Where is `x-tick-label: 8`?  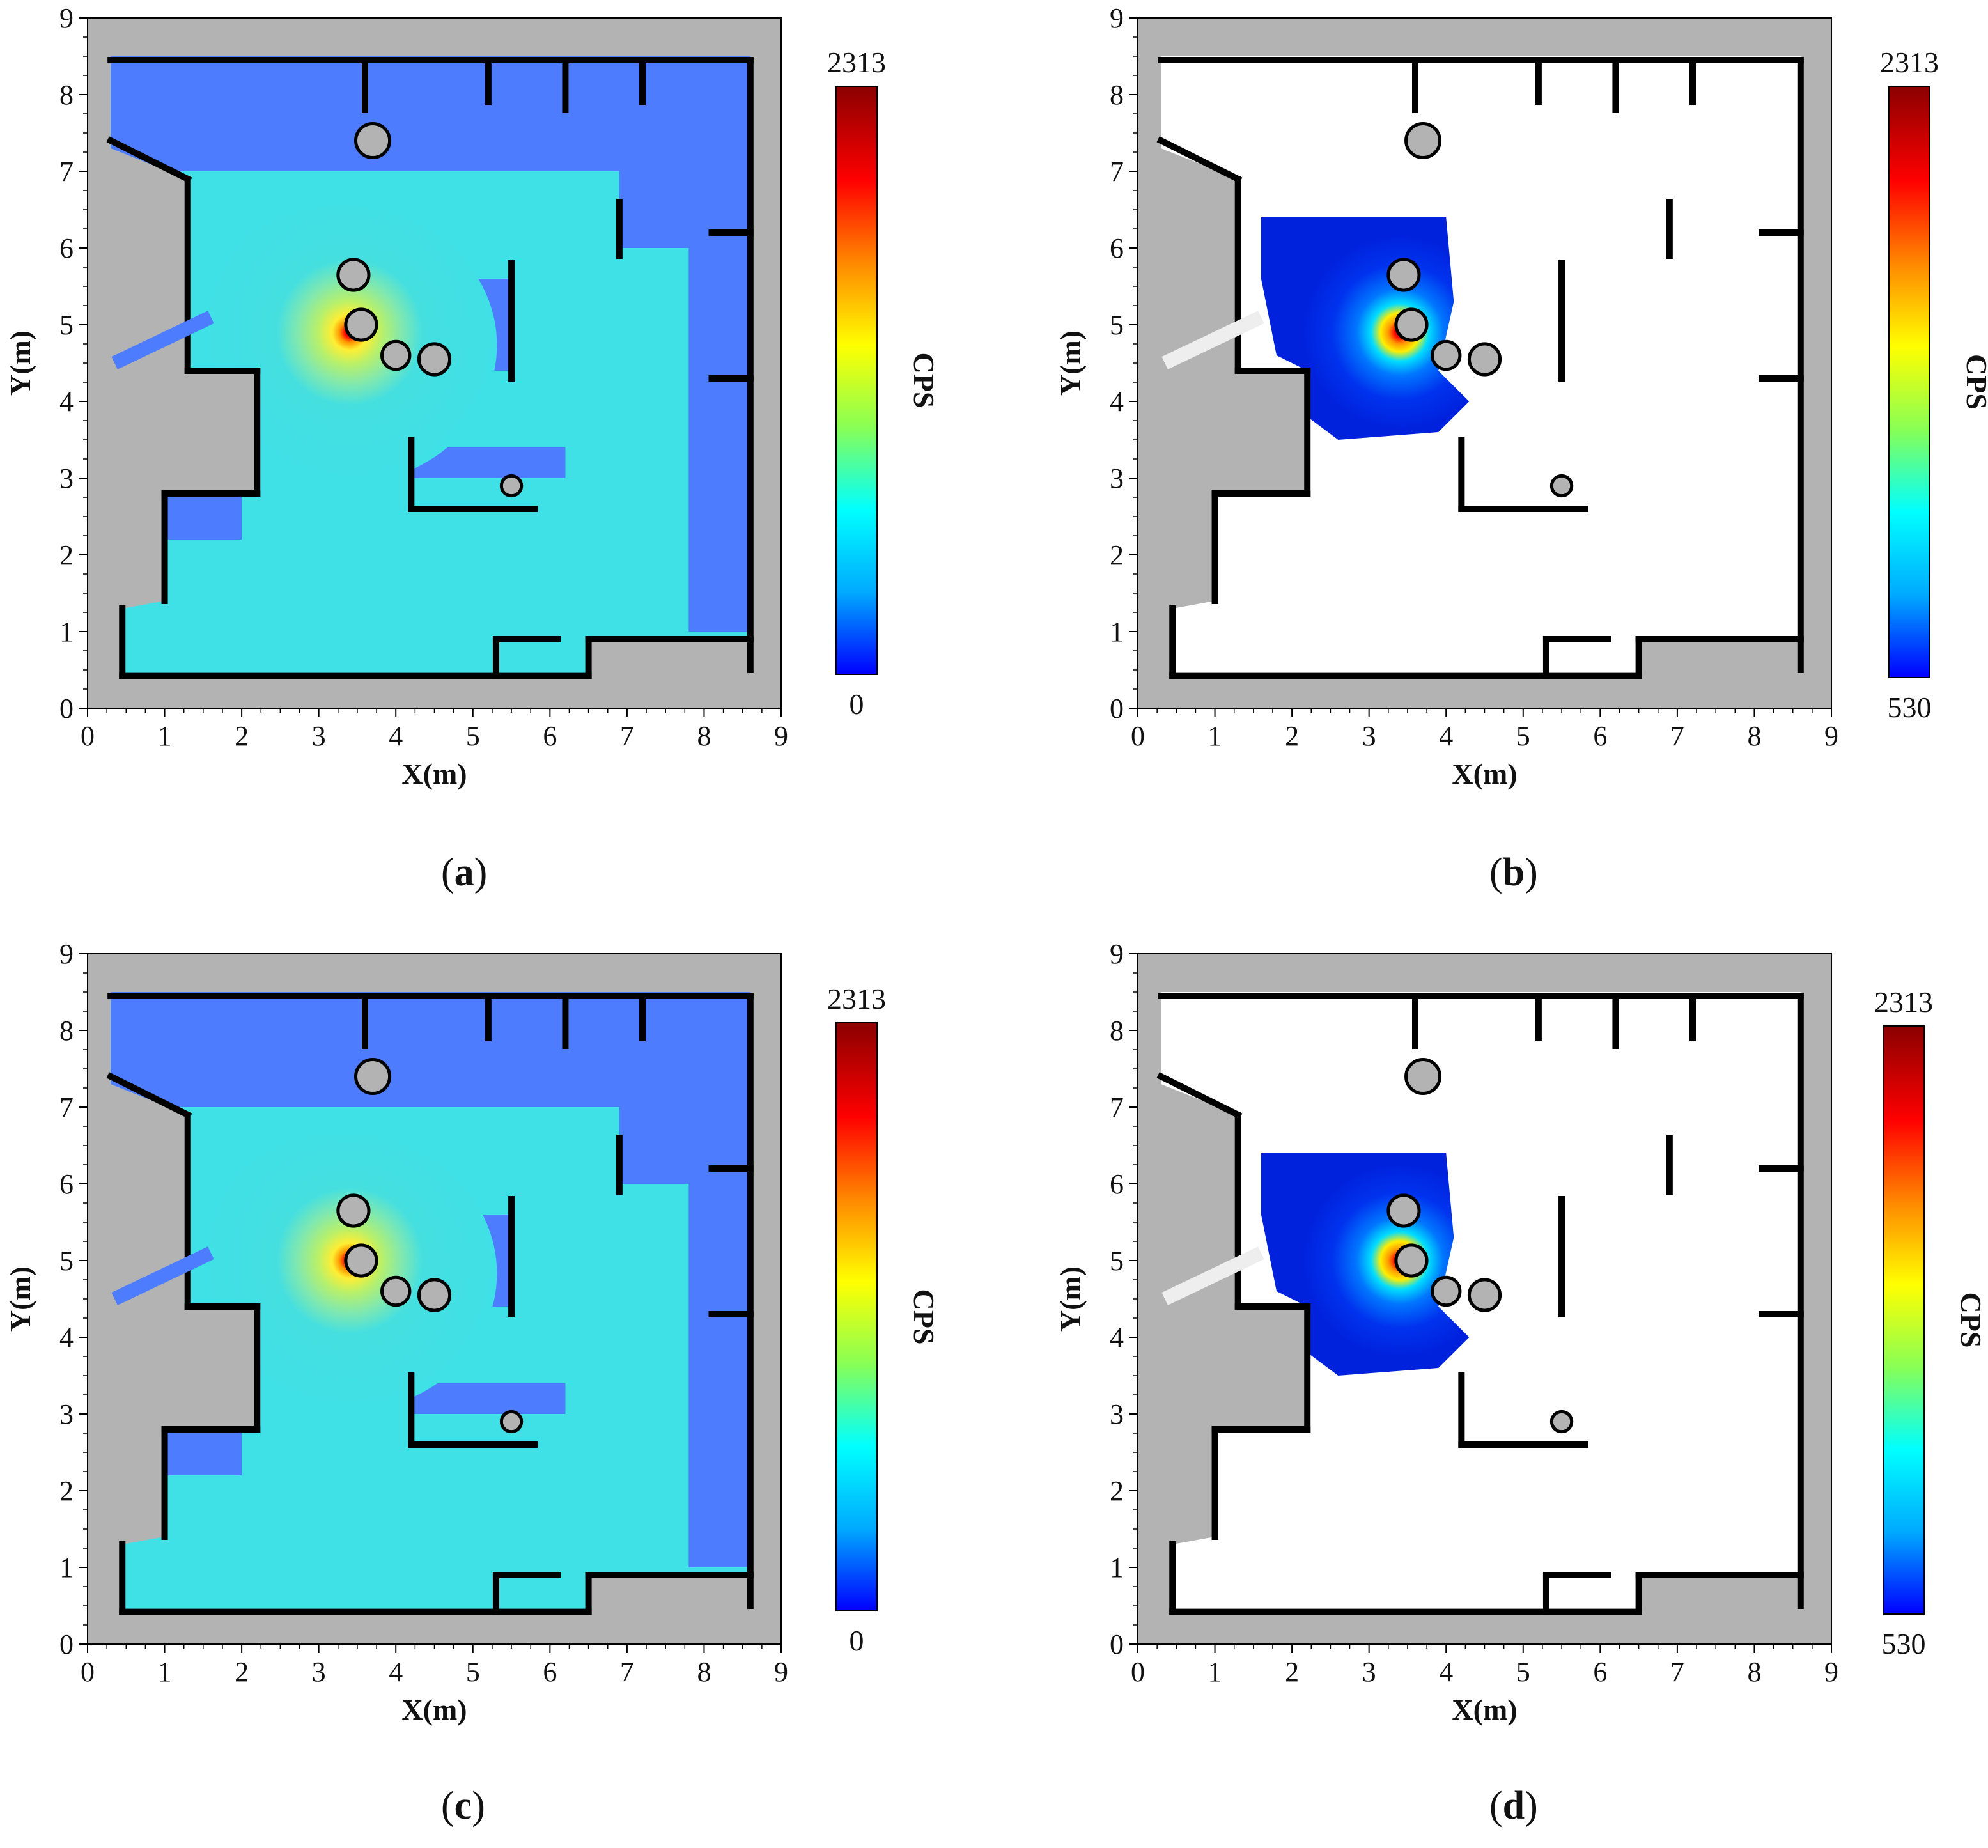
x-tick-label: 8 is located at coordinates (704, 736).